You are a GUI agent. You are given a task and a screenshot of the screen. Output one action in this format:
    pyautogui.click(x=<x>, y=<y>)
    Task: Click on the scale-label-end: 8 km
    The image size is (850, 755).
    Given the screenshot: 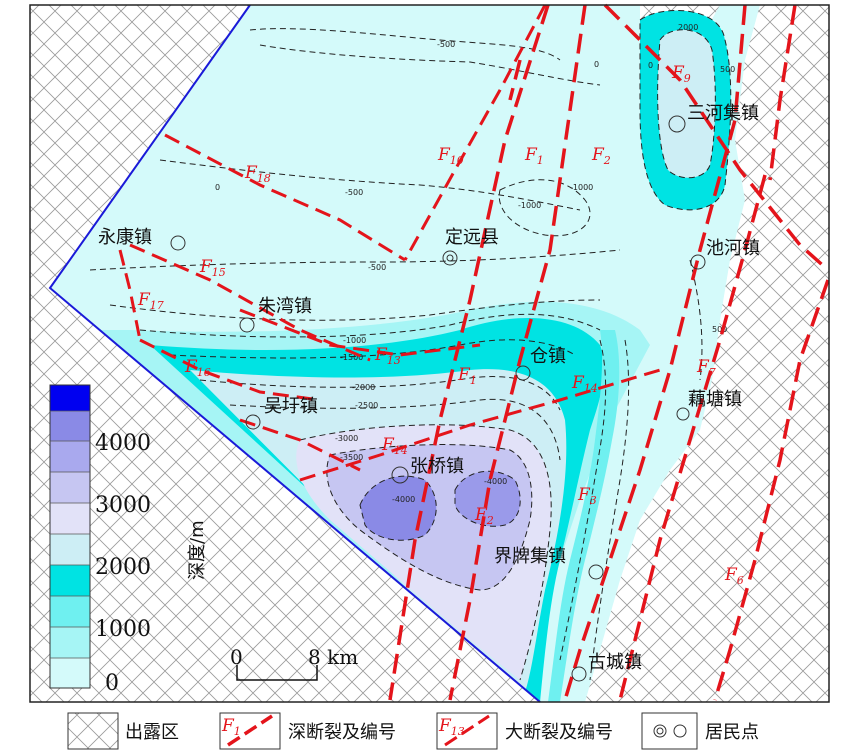 What is the action you would take?
    pyautogui.click(x=333, y=657)
    